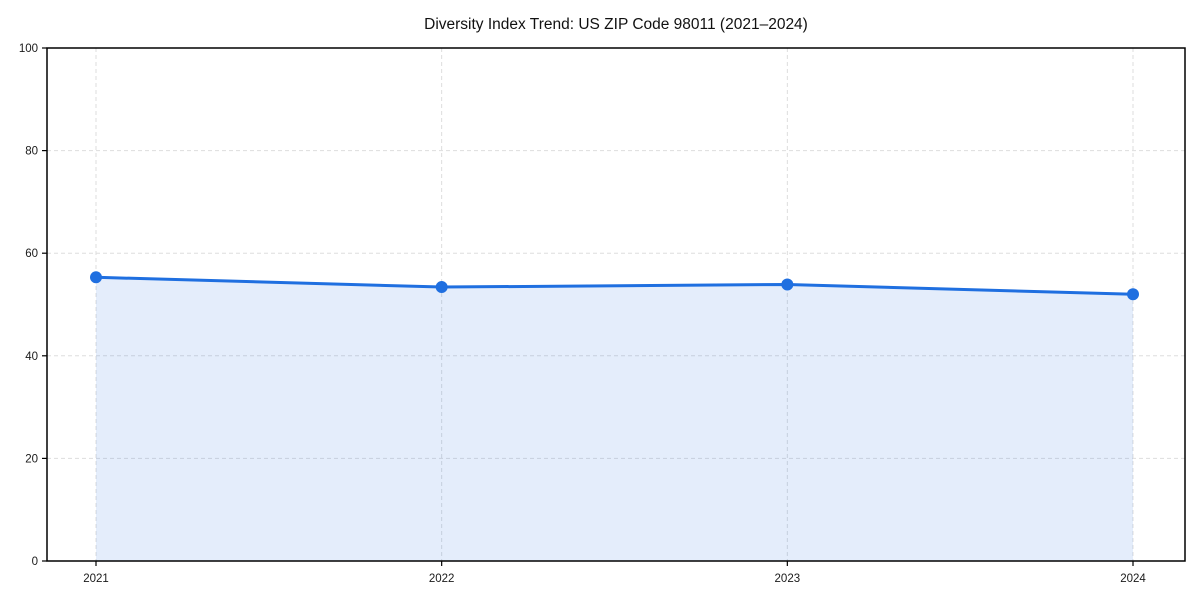  What do you see at coordinates (96, 579) in the screenshot?
I see `x-tick-label-2021: 2021` at bounding box center [96, 579].